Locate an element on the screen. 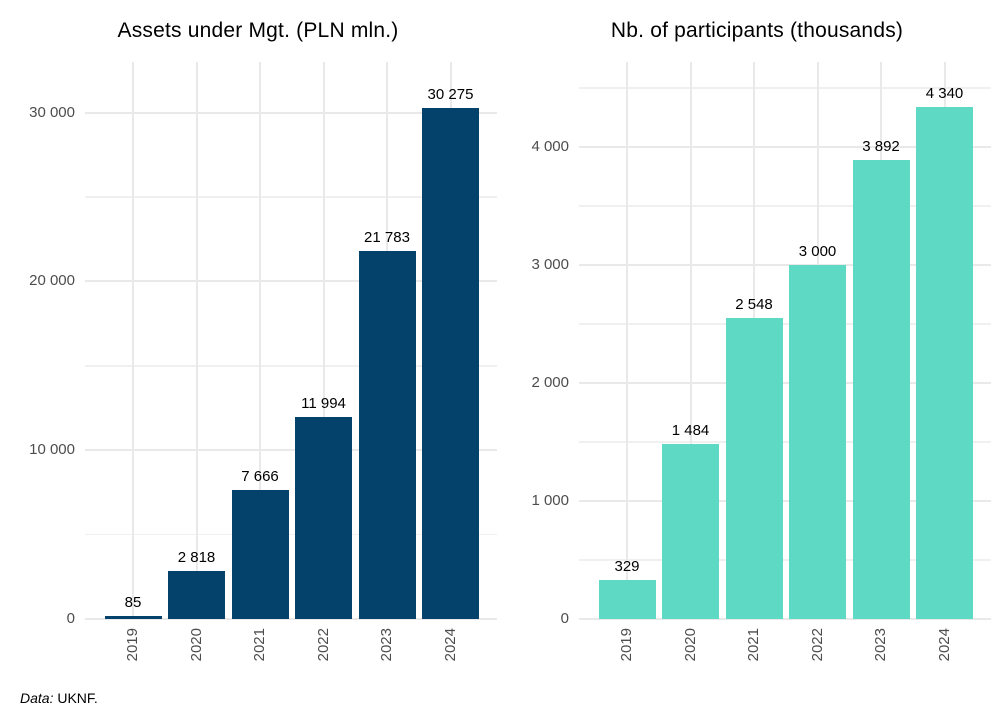 The image size is (1008, 720). y-axis-tick-label: 4 000 is located at coordinates (550, 146).